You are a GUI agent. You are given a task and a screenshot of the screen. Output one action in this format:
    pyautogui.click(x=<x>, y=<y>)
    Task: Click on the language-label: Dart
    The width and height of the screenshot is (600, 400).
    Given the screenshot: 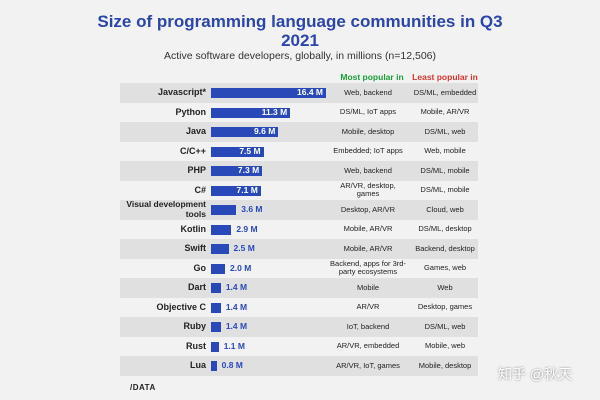 What is the action you would take?
    pyautogui.click(x=196, y=287)
    